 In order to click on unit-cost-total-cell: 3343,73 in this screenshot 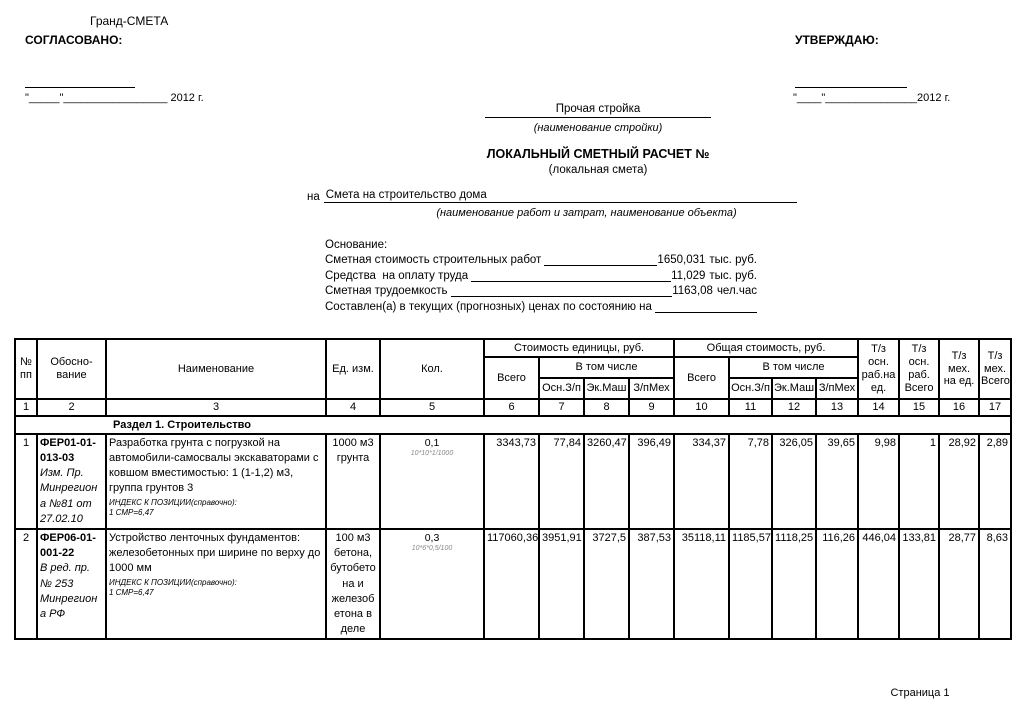, I will do `click(511, 481)`.